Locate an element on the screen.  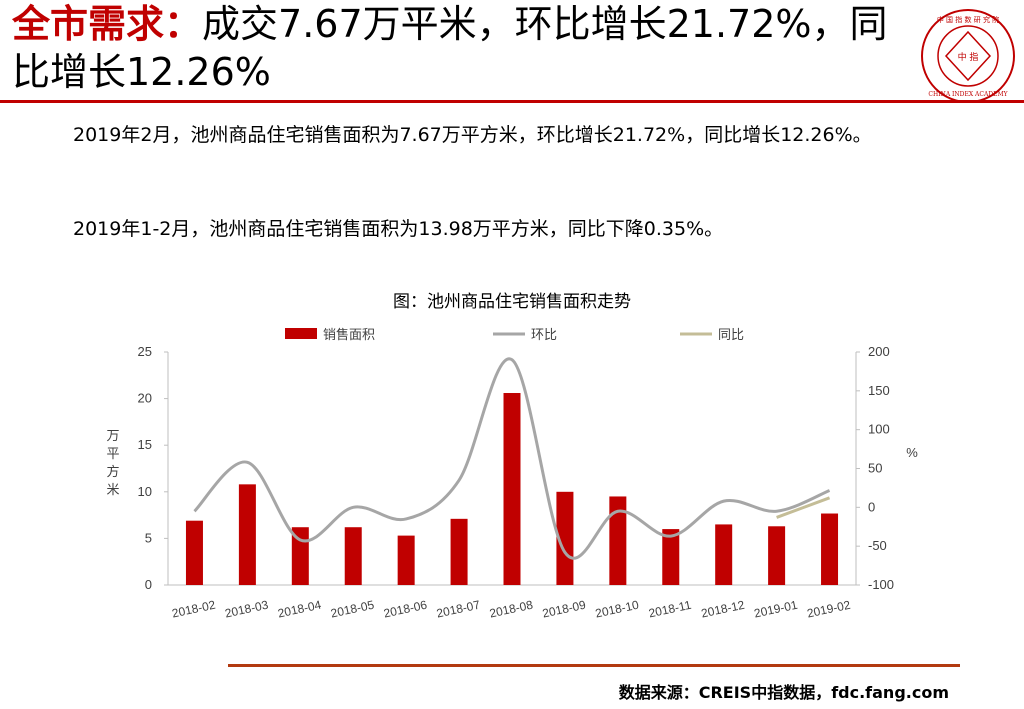
footer-divider is located at coordinates (594, 665).